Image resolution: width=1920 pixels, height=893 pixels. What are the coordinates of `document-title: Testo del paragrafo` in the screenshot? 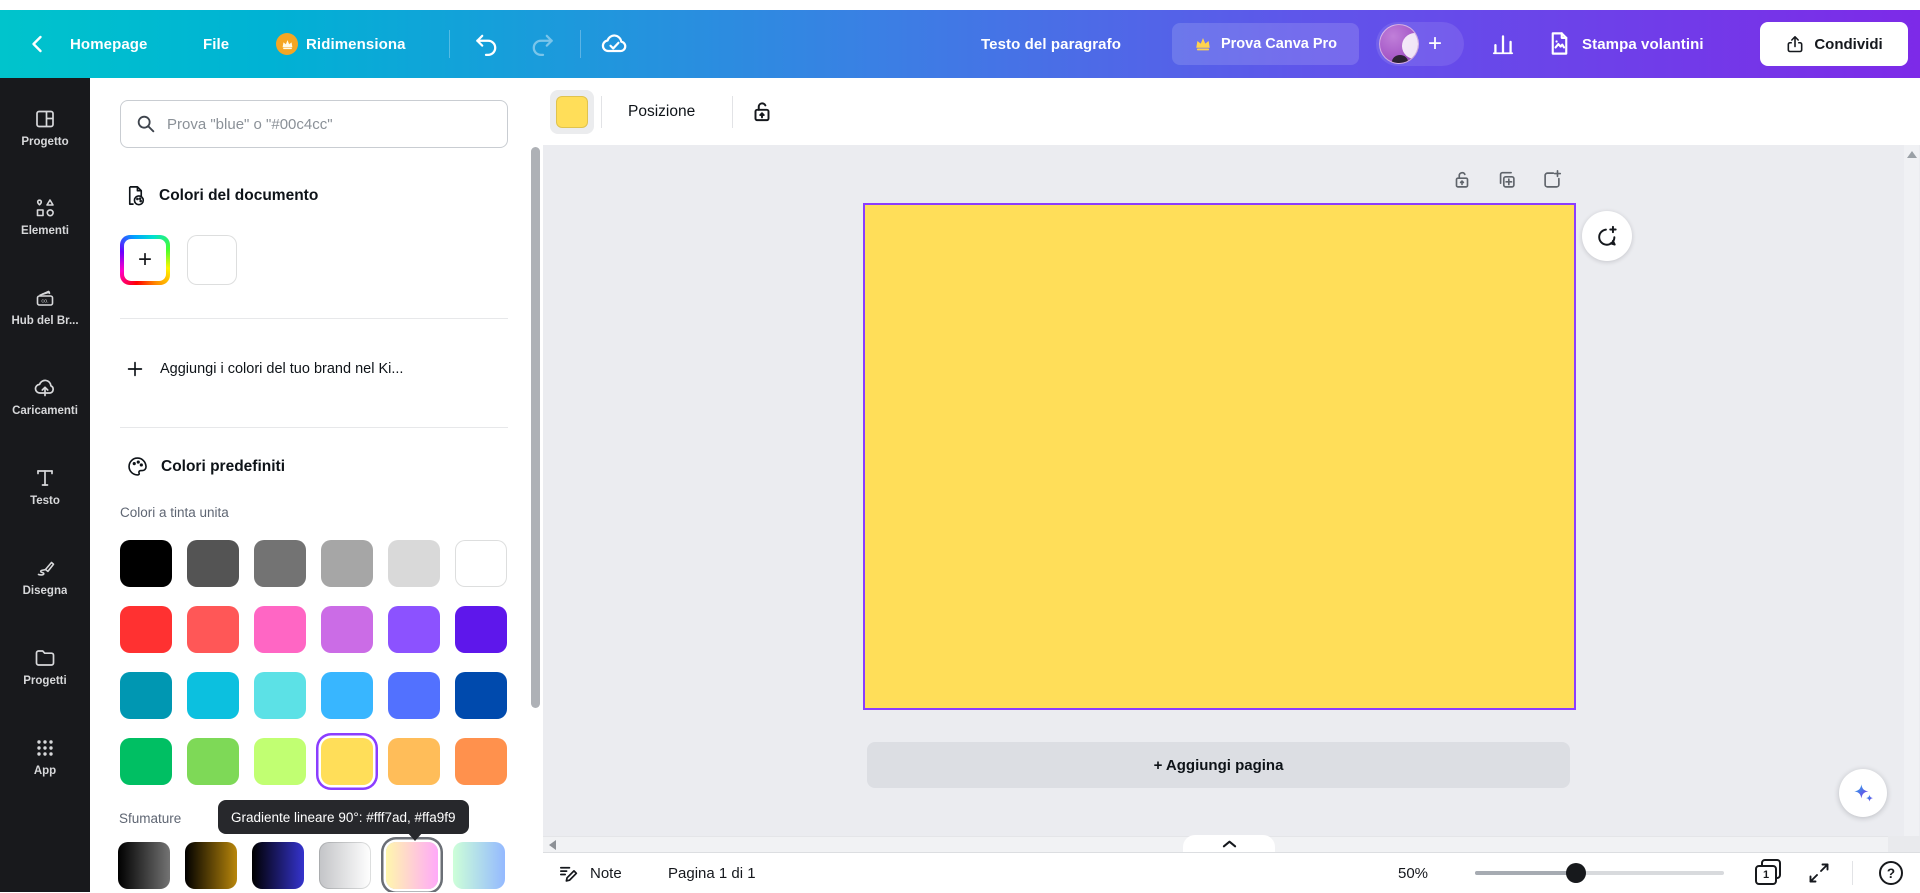 It's located at (1051, 44).